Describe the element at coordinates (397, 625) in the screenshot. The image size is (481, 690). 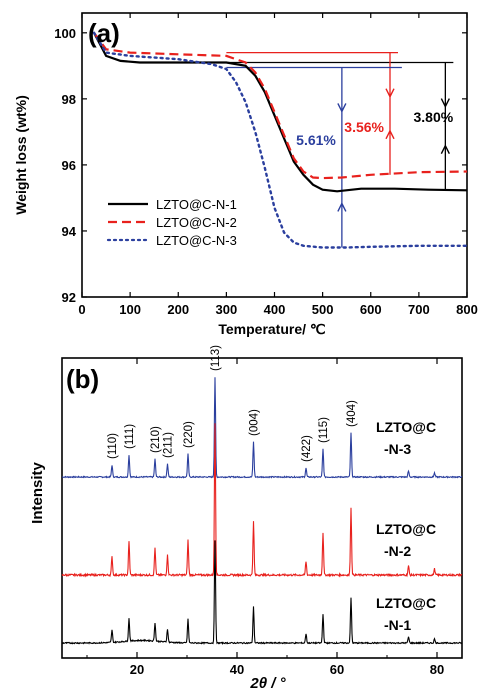
I see `sample-label-line2: -N-1` at that location.